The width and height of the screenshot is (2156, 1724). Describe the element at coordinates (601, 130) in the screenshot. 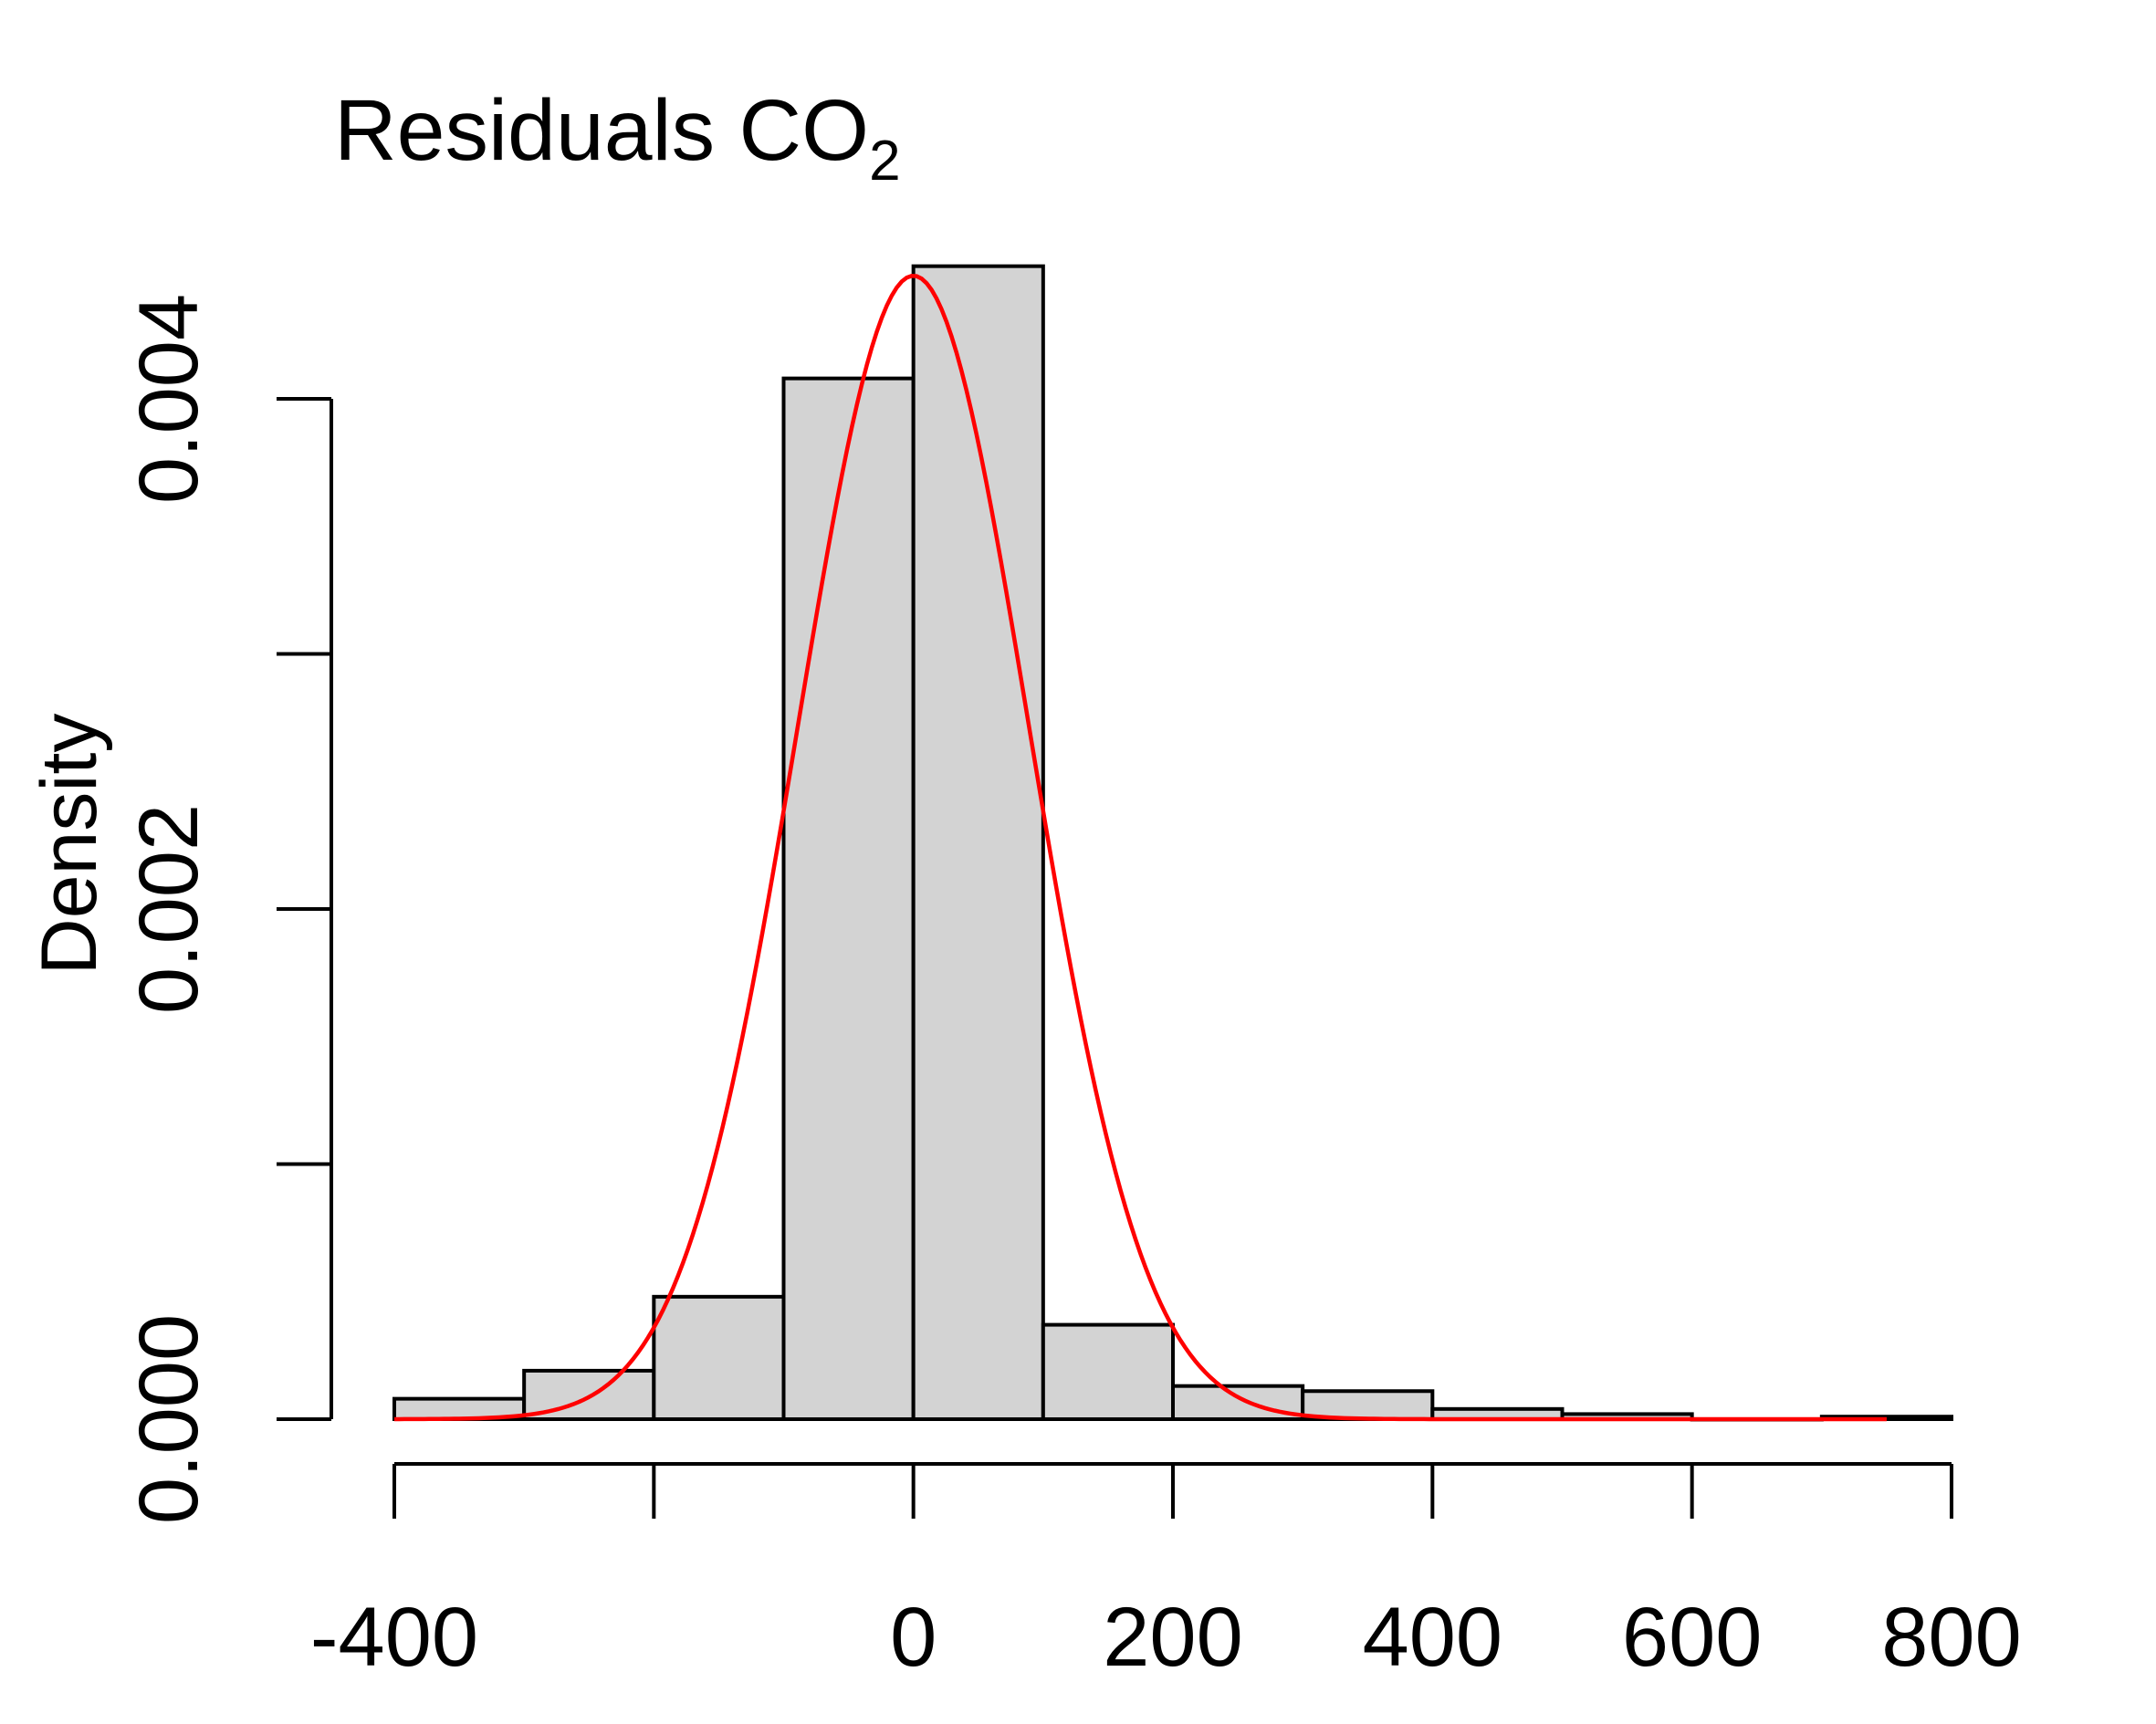

I see `chart-title-main: Residuals CO` at that location.